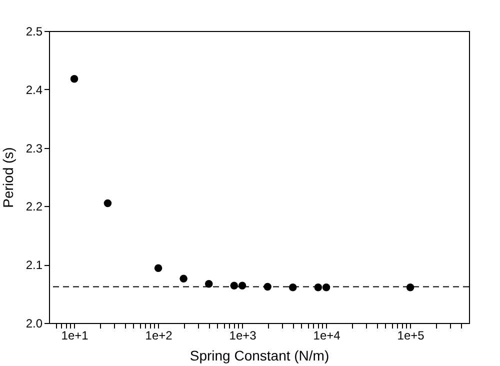 This screenshot has width=500, height=366. What do you see at coordinates (34, 31) in the screenshot?
I see `y-tick-label: 2.5` at bounding box center [34, 31].